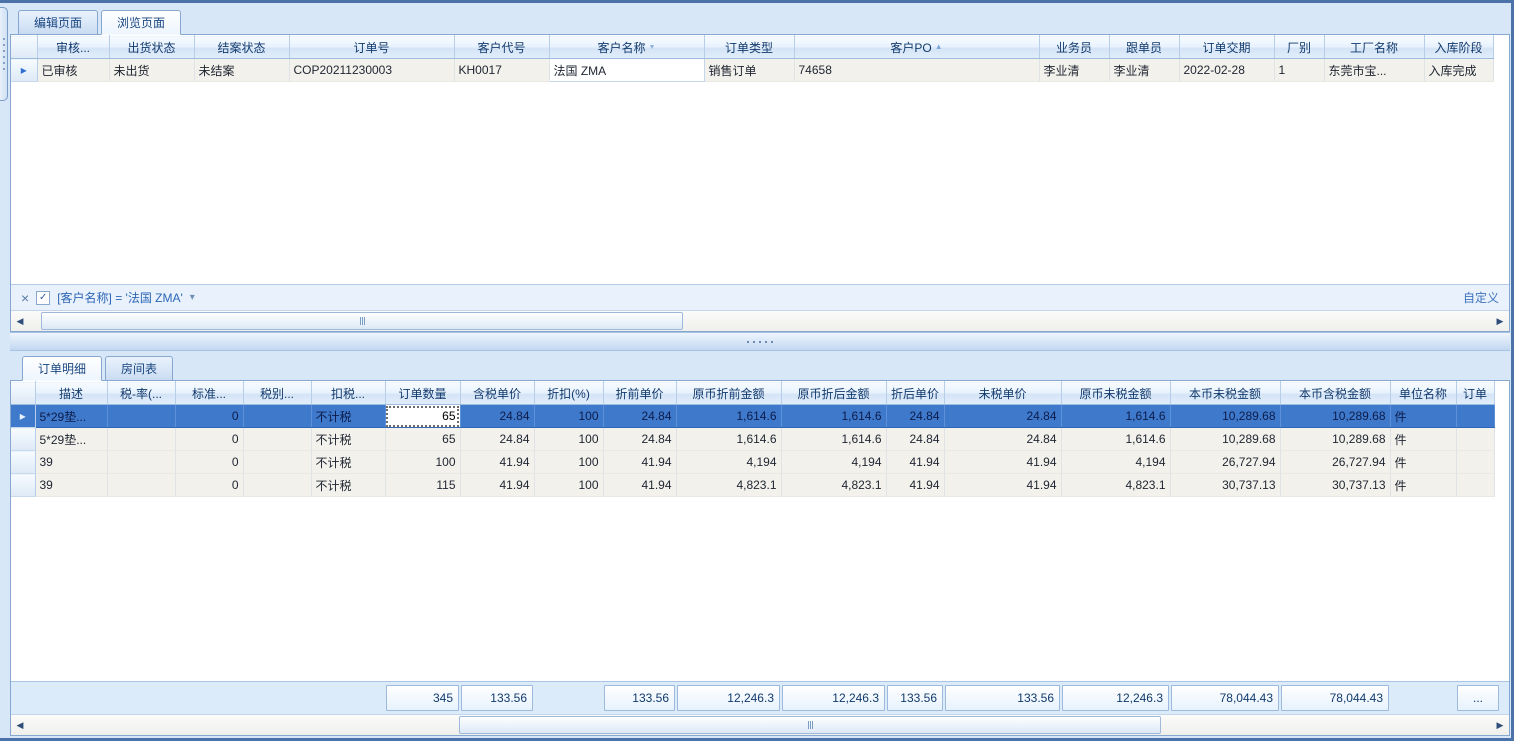  Describe the element at coordinates (242, 70) in the screenshot. I see `cell: 未结案` at that location.